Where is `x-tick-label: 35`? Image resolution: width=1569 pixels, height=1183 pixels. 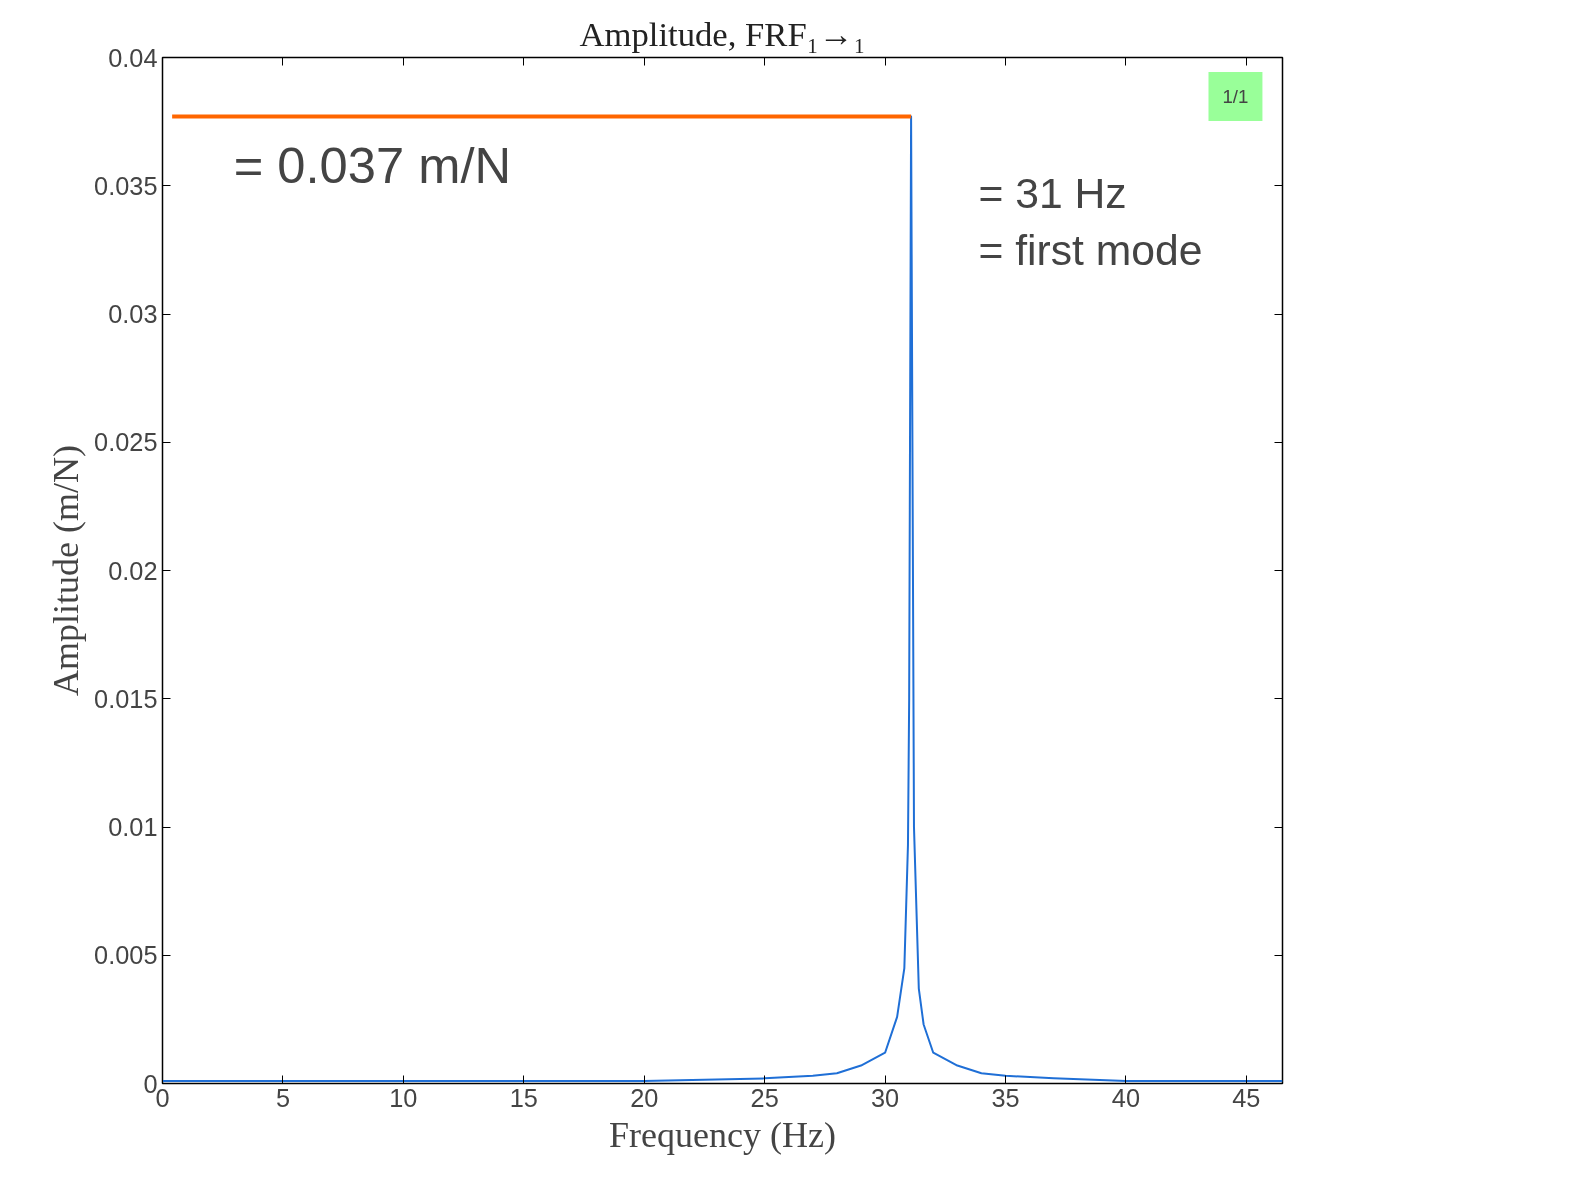 x-tick-label: 35 is located at coordinates (1005, 1097).